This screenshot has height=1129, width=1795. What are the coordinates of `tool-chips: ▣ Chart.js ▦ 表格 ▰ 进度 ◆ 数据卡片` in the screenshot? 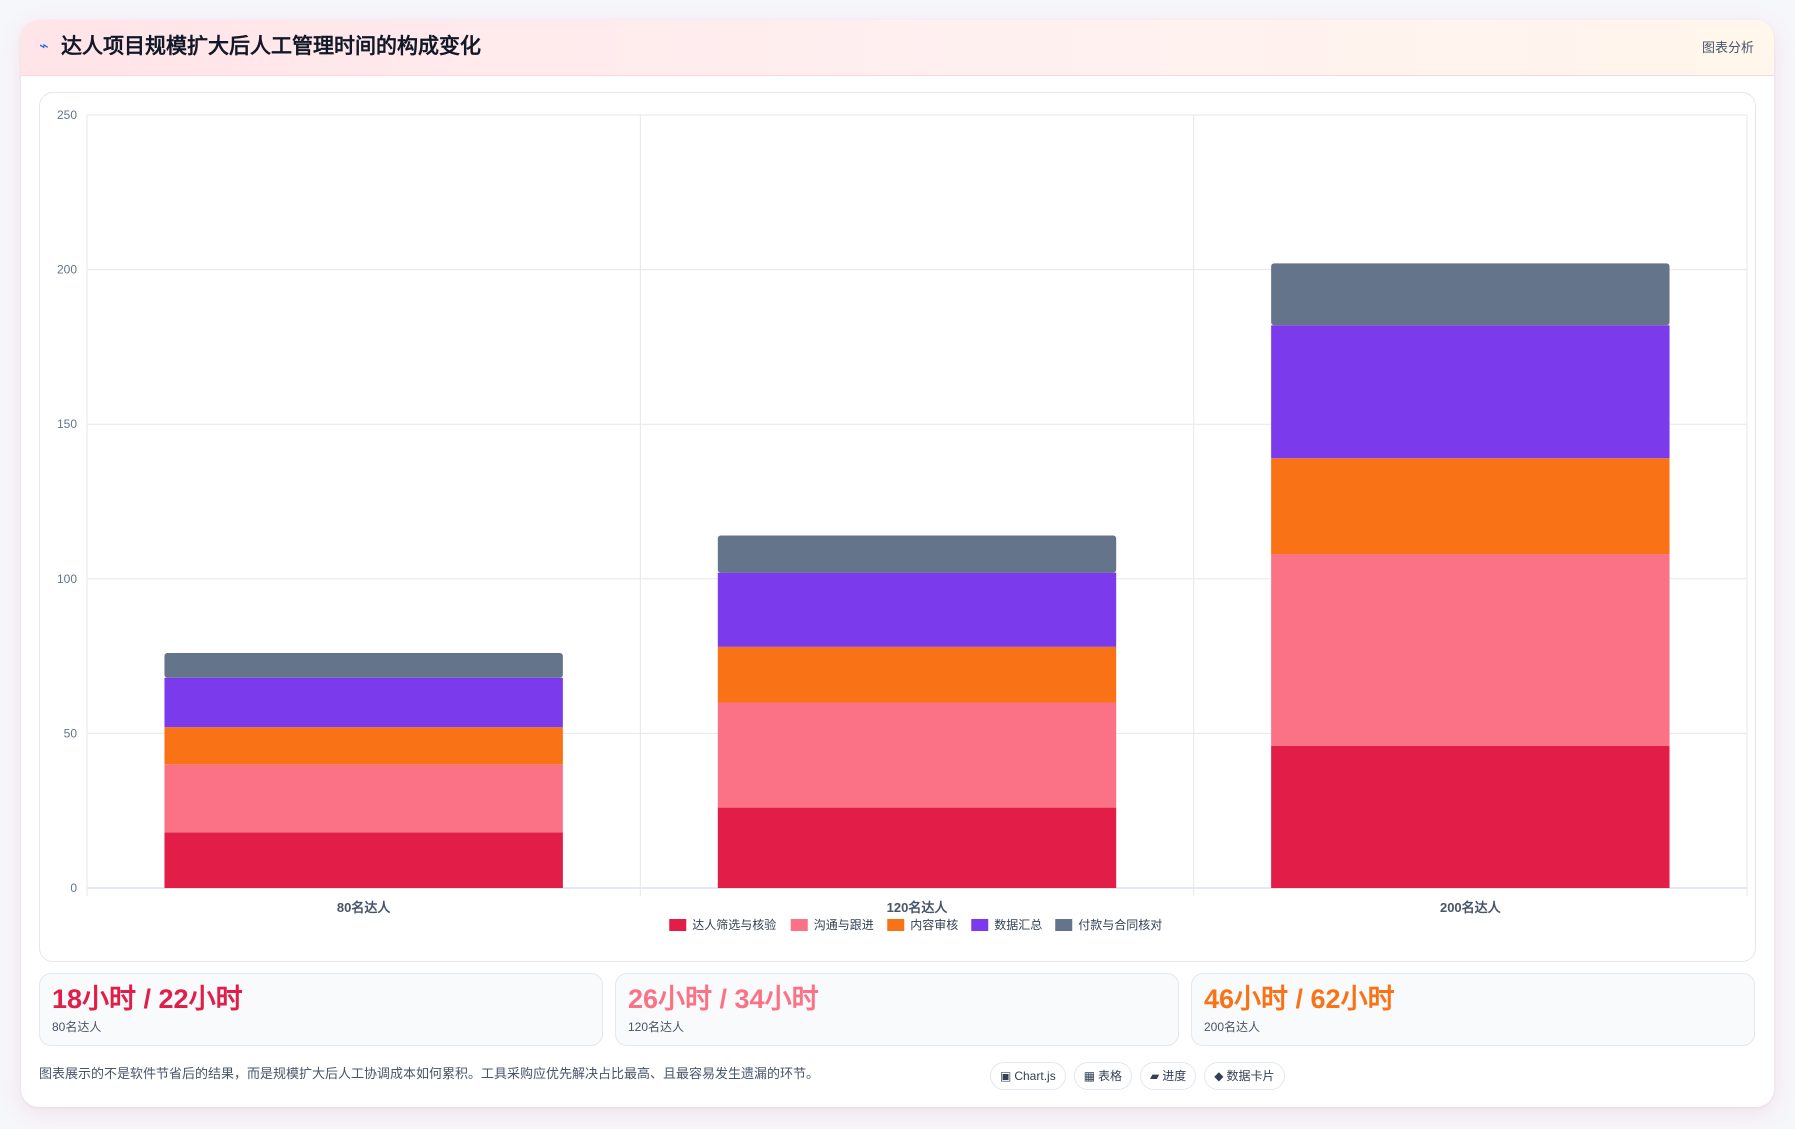 It's located at (1137, 1076).